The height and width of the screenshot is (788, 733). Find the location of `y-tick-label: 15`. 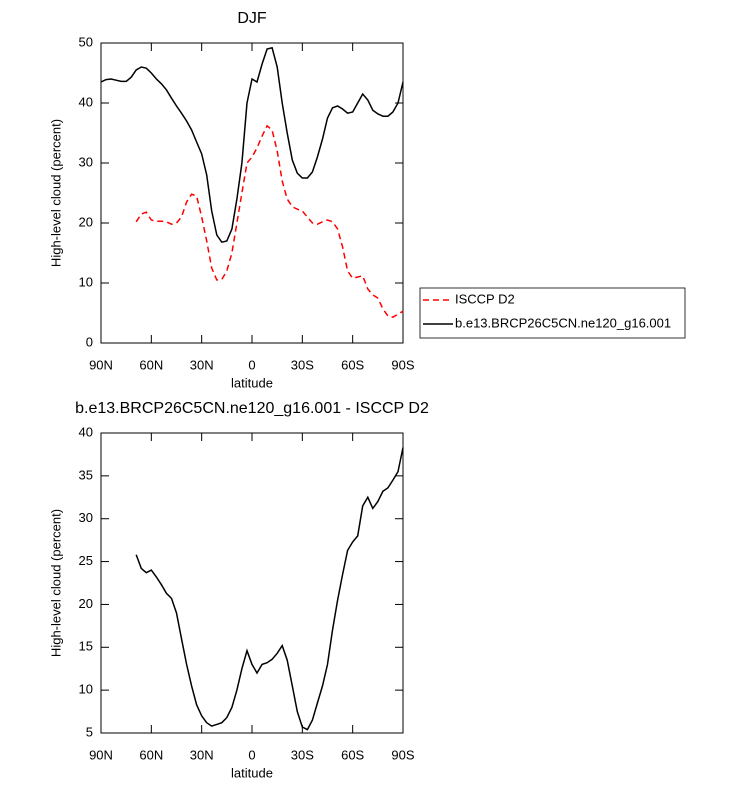

y-tick-label: 15 is located at coordinates (86, 646).